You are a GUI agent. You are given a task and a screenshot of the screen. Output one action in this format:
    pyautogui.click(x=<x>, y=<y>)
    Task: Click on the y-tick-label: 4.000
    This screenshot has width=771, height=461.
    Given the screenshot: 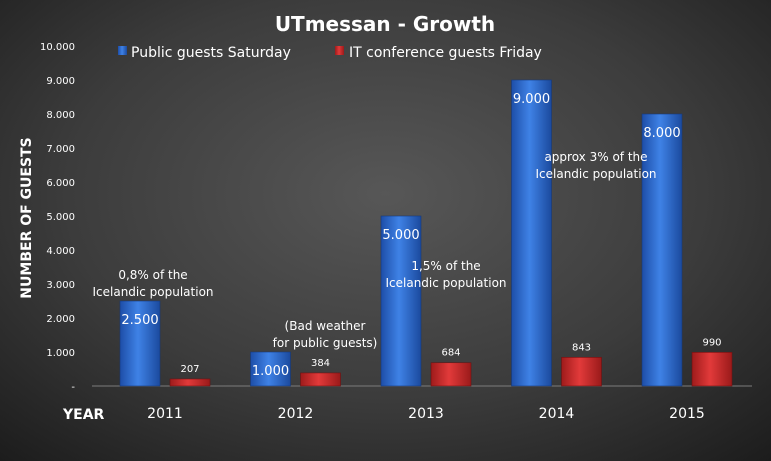 What is the action you would take?
    pyautogui.click(x=60, y=251)
    